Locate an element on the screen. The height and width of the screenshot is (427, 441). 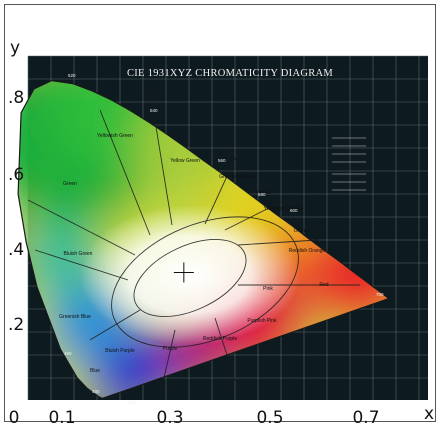
wavelength-label: 480 is located at coordinates (96, 391).